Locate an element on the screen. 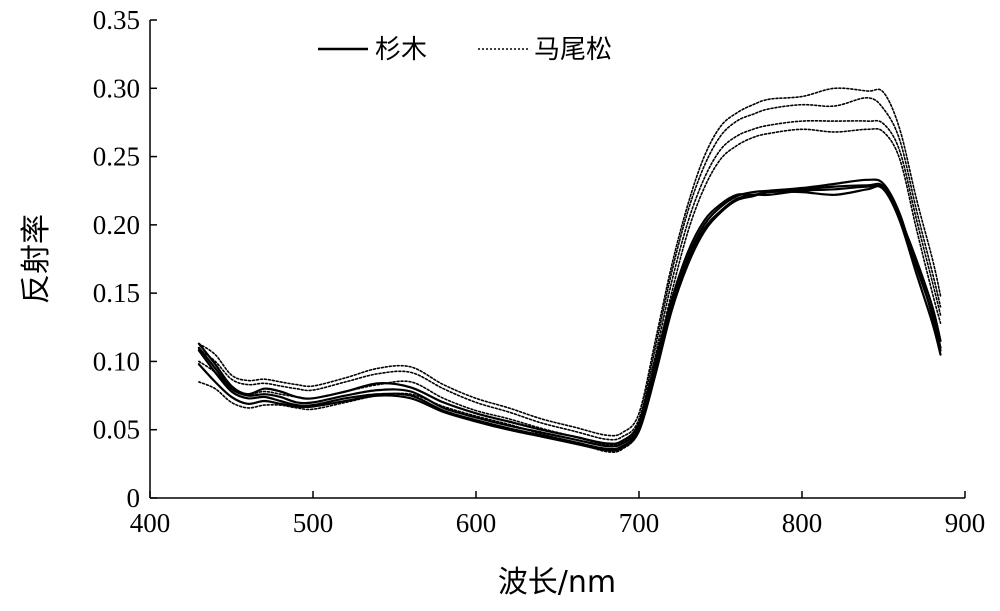 The width and height of the screenshot is (1000, 611). x-tick-label: 900 is located at coordinates (965, 523).